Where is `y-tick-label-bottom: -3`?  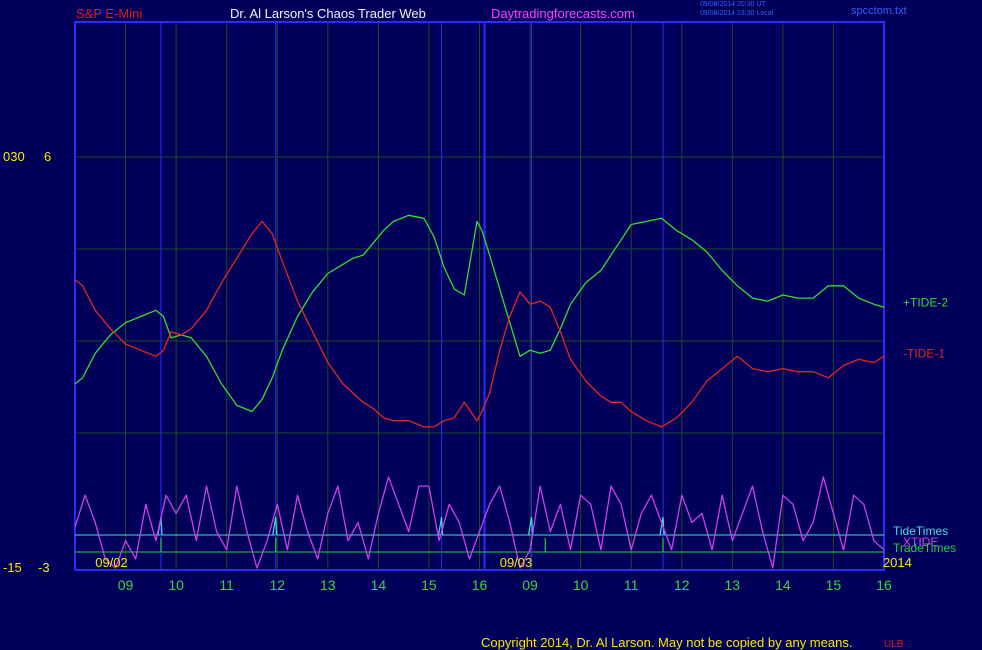
y-tick-label-bottom: -3 is located at coordinates (44, 567).